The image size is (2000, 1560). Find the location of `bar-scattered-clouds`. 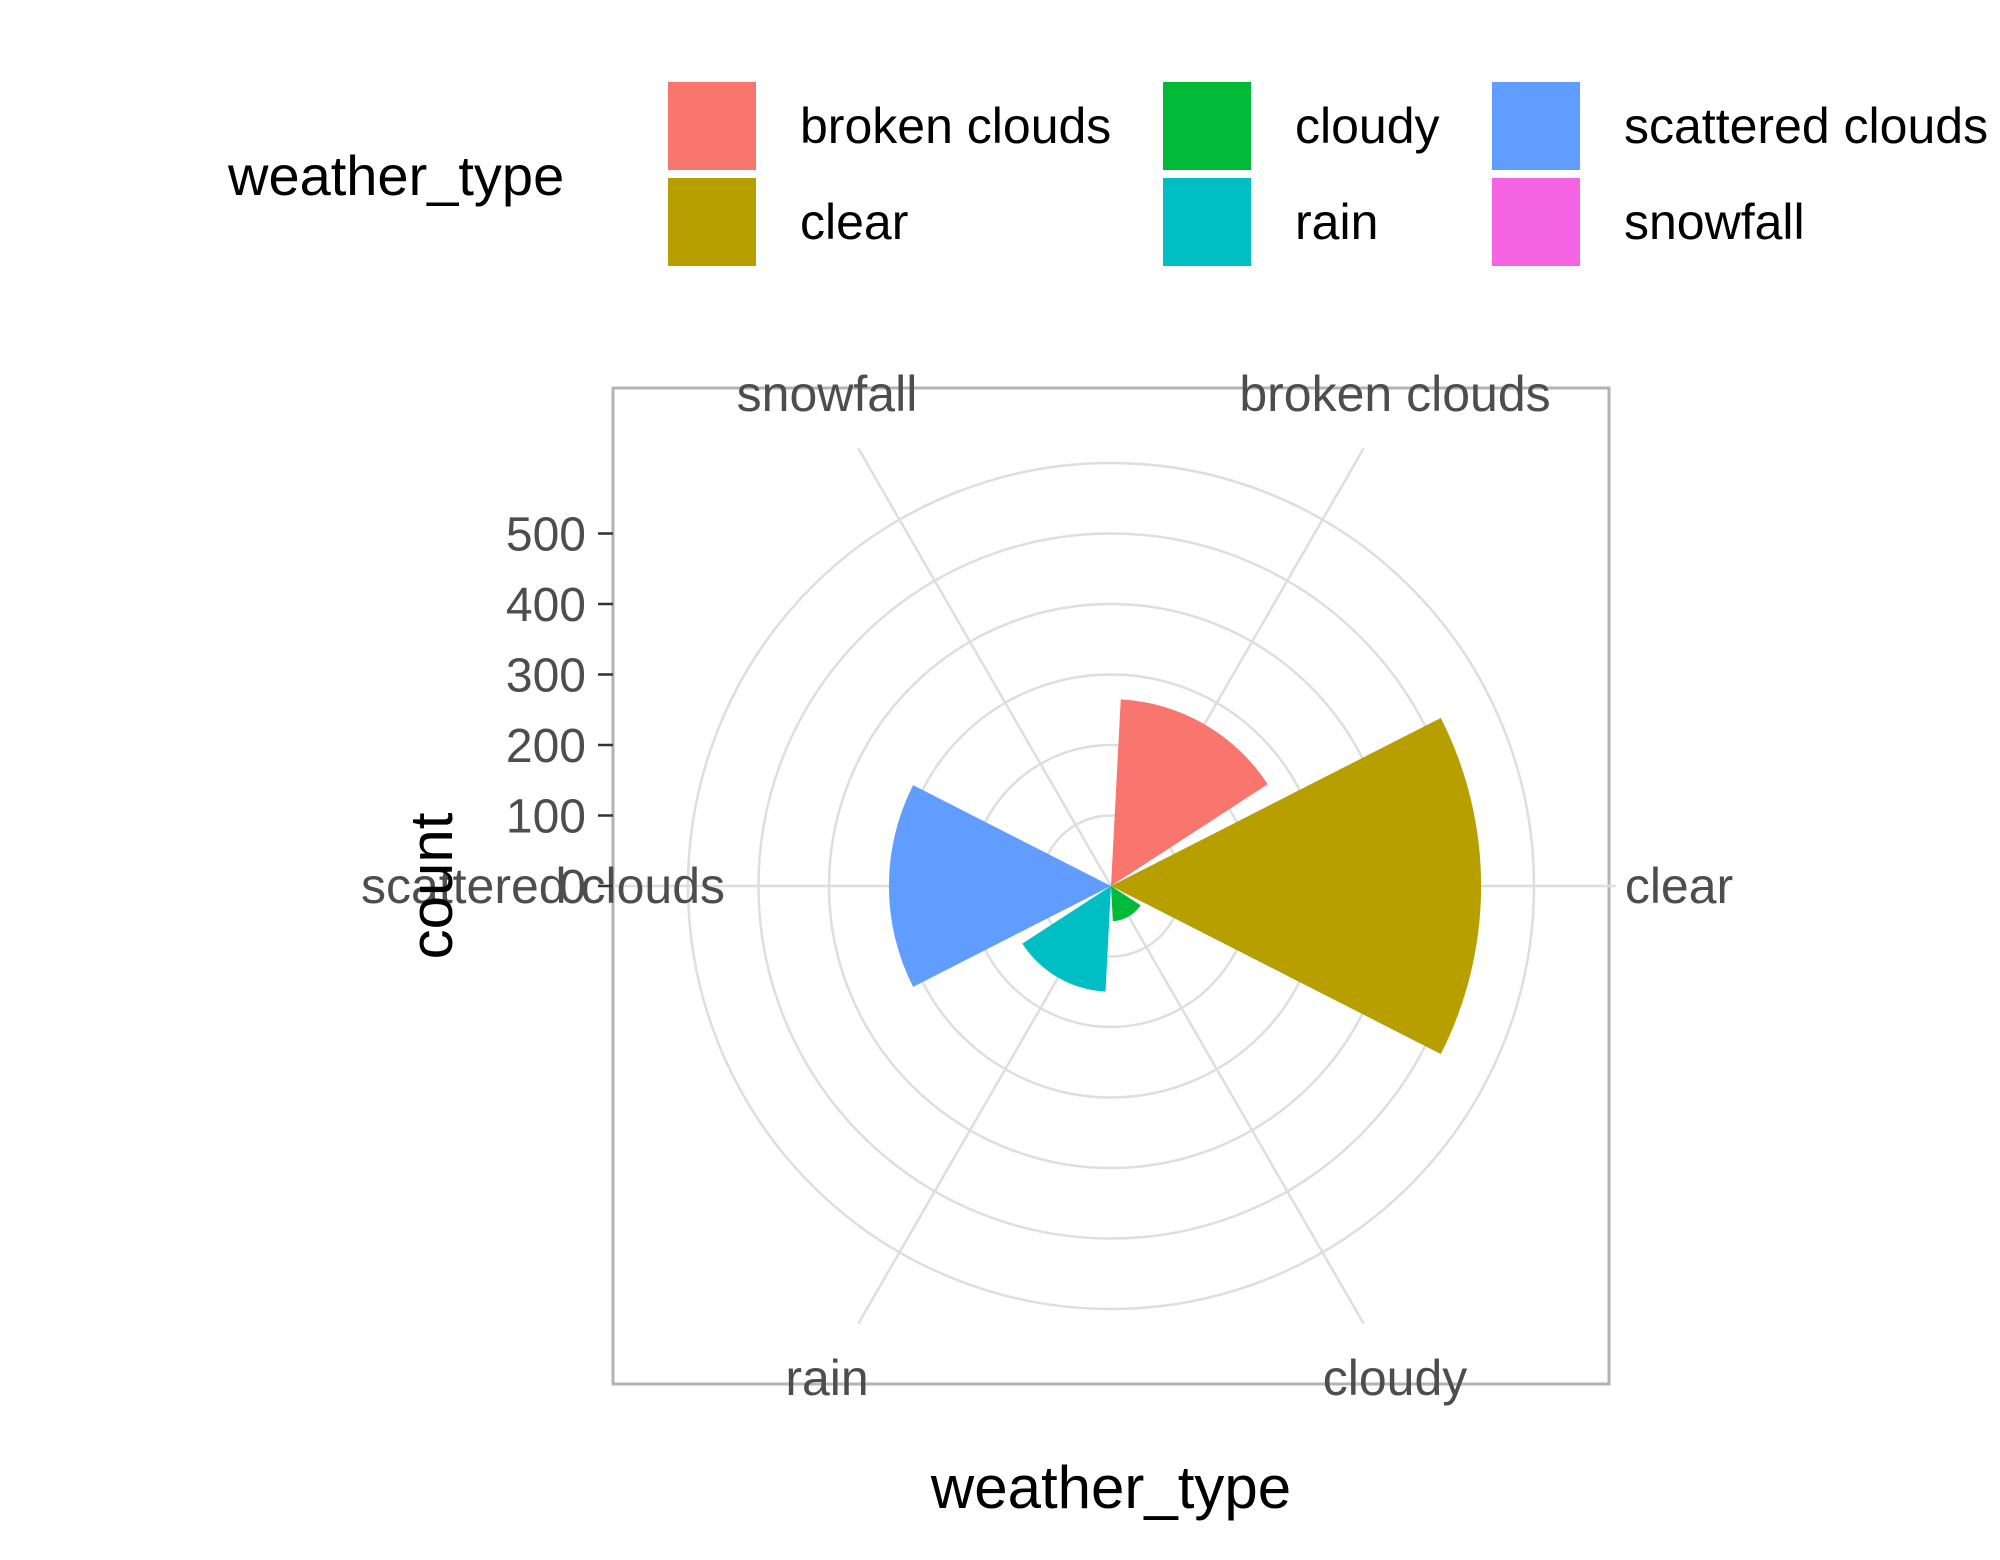

bar-scattered-clouds is located at coordinates (999, 886).